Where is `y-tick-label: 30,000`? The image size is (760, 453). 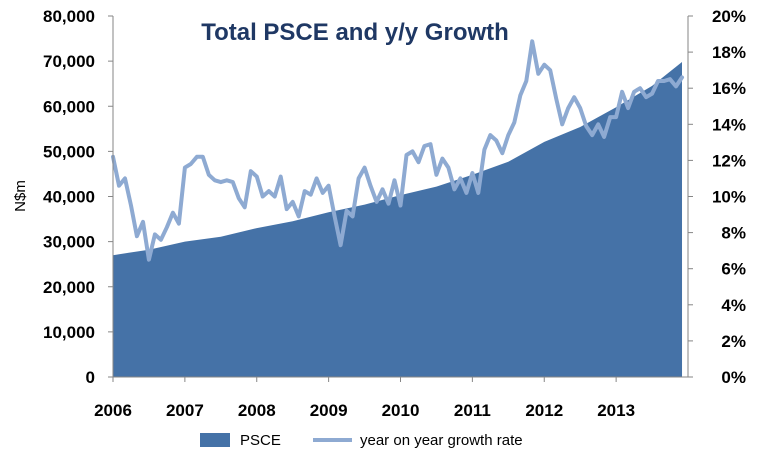
y-tick-label: 30,000 is located at coordinates (69, 242).